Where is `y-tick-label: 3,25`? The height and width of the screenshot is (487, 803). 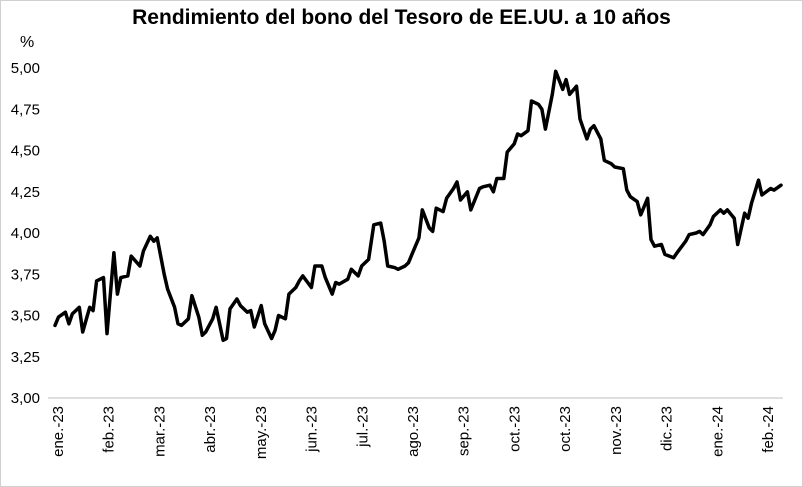 y-tick-label: 3,25 is located at coordinates (25, 357).